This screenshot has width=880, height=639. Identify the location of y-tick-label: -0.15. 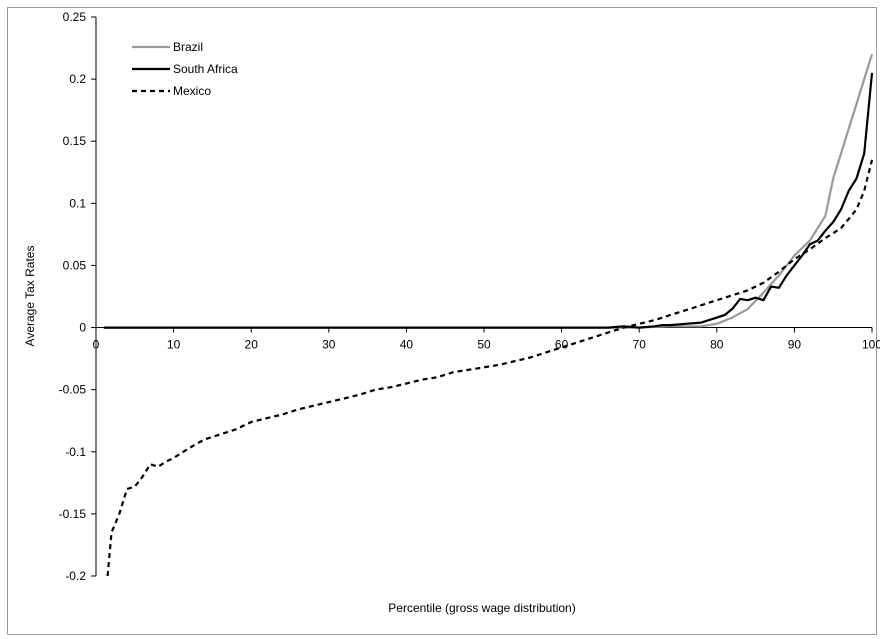
(73, 514).